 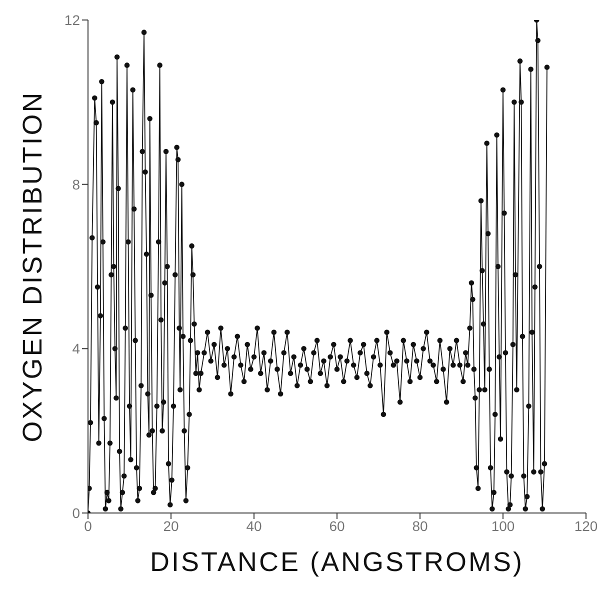 What do you see at coordinates (420, 526) in the screenshot?
I see `x-tick-label: 80` at bounding box center [420, 526].